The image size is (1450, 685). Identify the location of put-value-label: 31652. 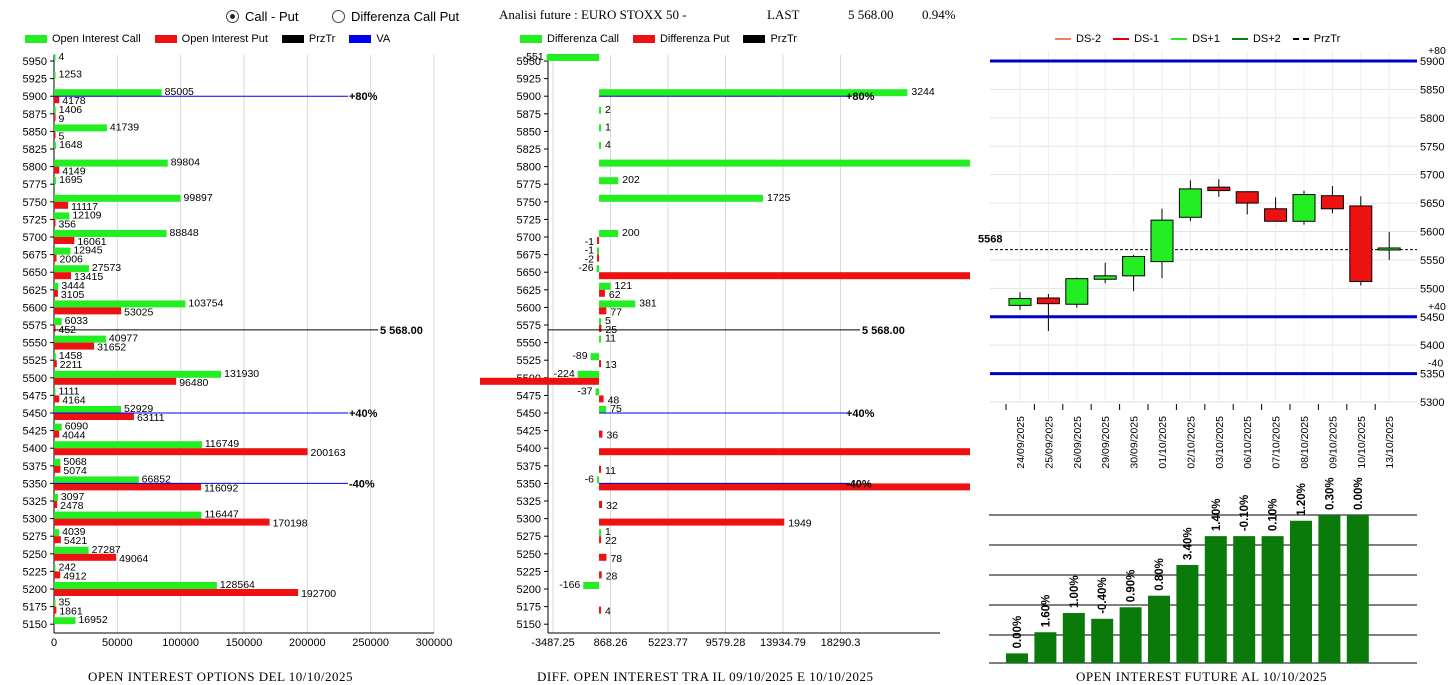
(111, 348).